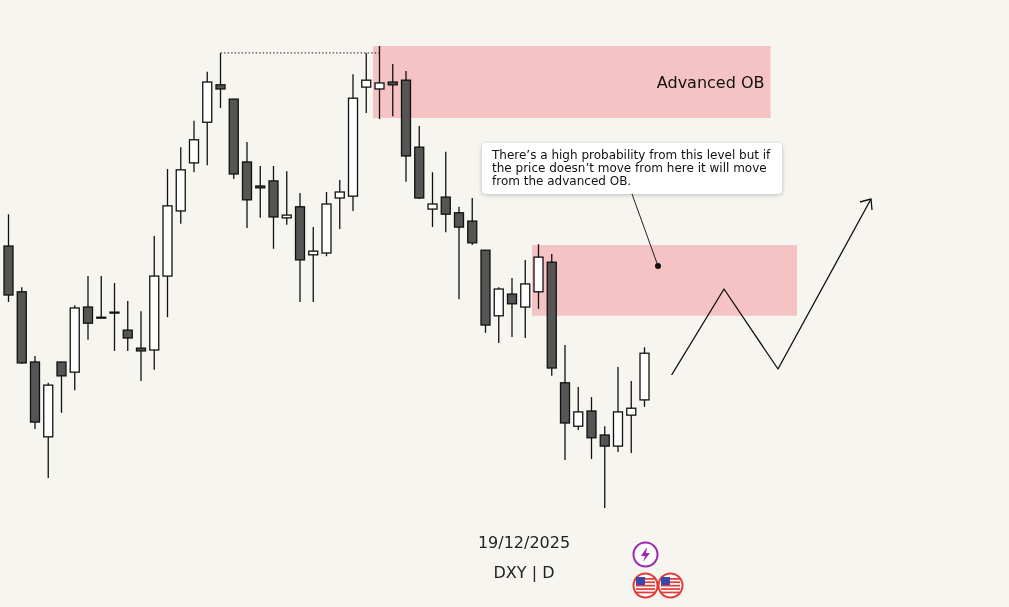  Describe the element at coordinates (710, 82) in the screenshot. I see `band-label: Advanced OB` at that location.